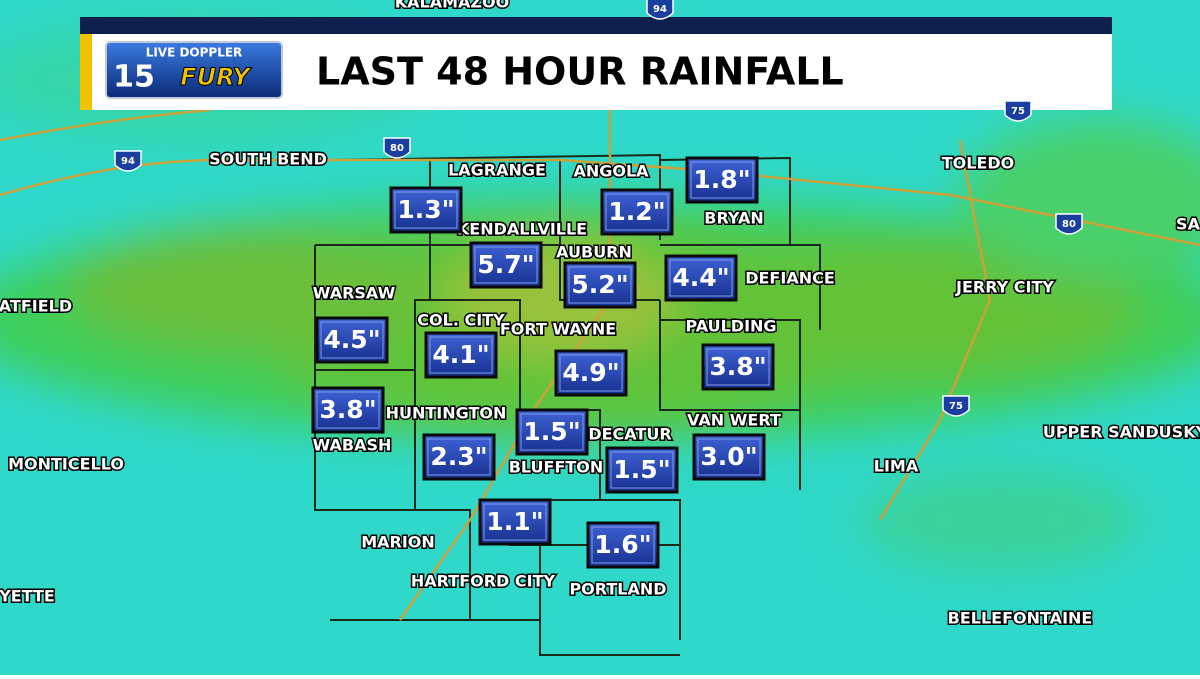 This screenshot has height=679, width=1200. I want to click on city-label: PORTLAND, so click(617, 589).